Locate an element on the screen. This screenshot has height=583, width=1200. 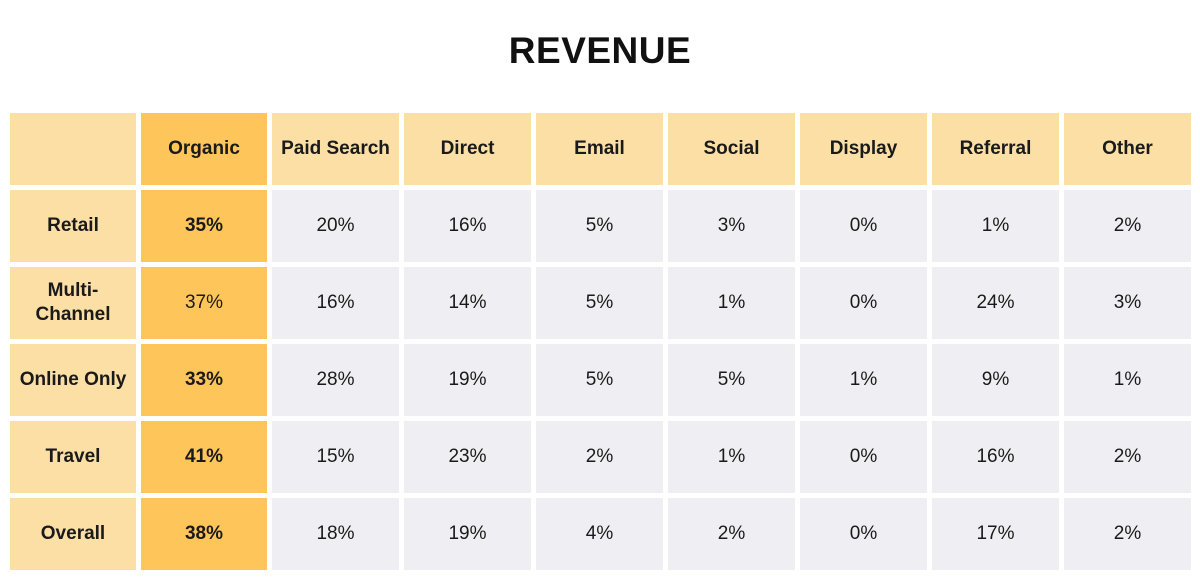
table-row: Retail 35% 20% 16% 5% 3% 0% 1% 2% is located at coordinates (600, 226).